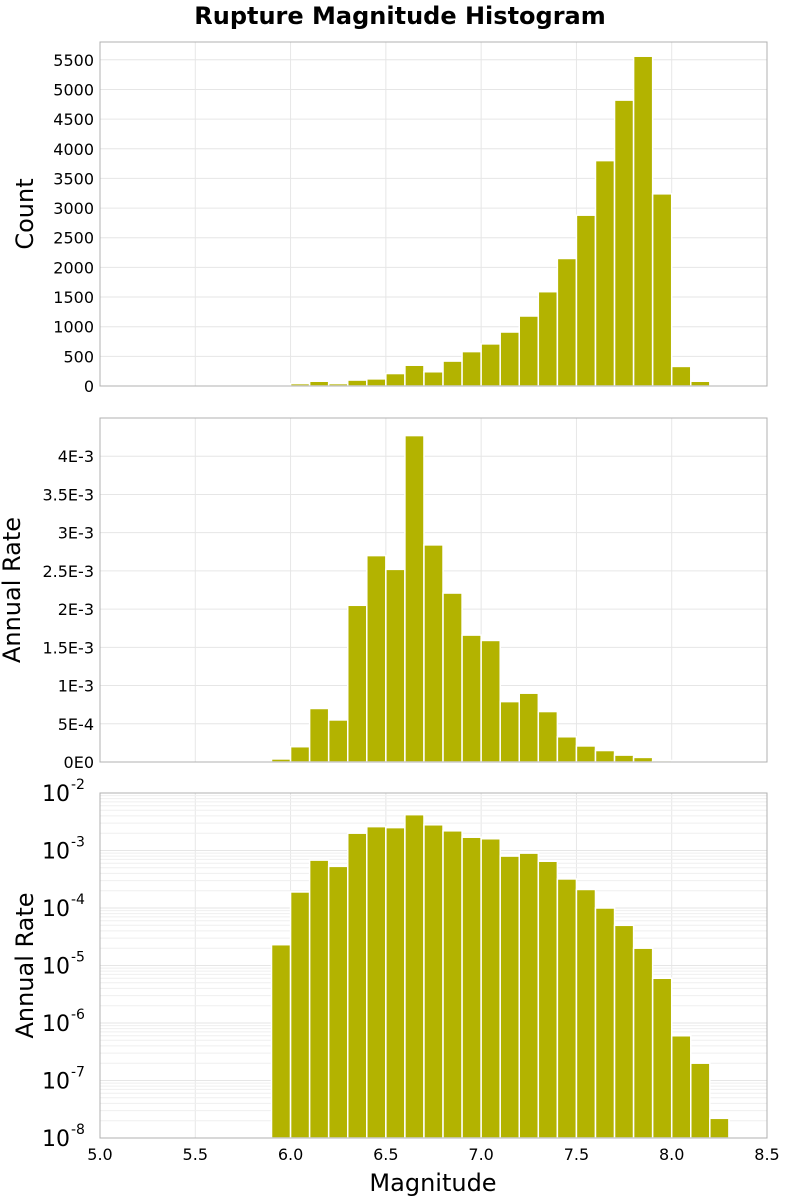  Describe the element at coordinates (432, 1183) in the screenshot. I see `x-axis-label: Magnitude` at that location.